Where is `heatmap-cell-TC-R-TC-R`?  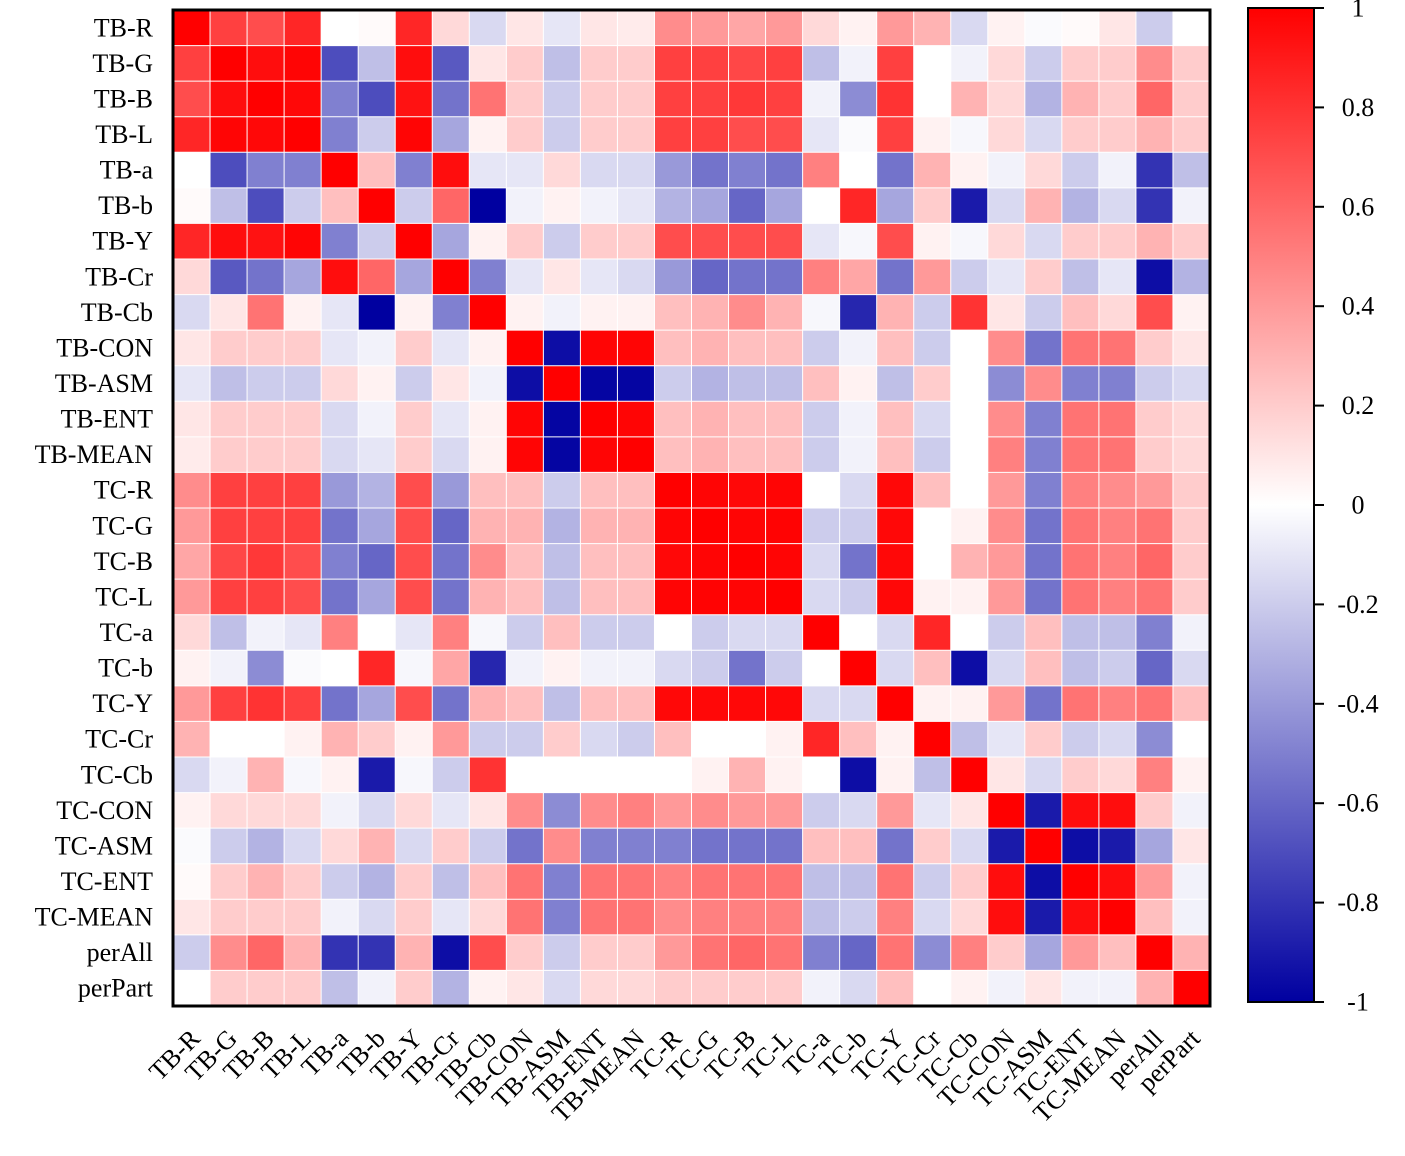
heatmap-cell-TC-R-TC-R is located at coordinates (673, 490).